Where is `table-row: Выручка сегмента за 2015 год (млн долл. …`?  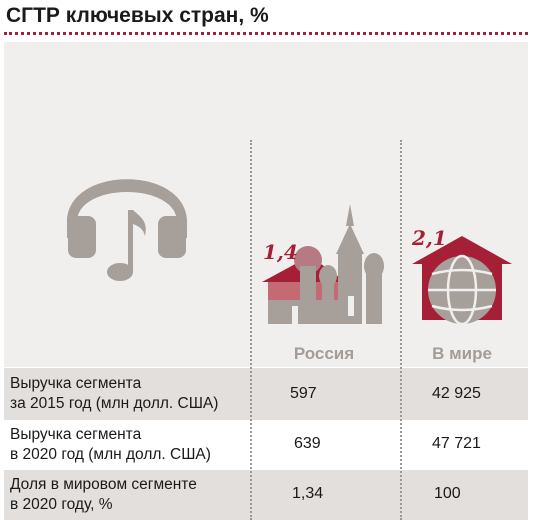 table-row: Выручка сегмента за 2015 год (млн долл. … is located at coordinates (266, 394).